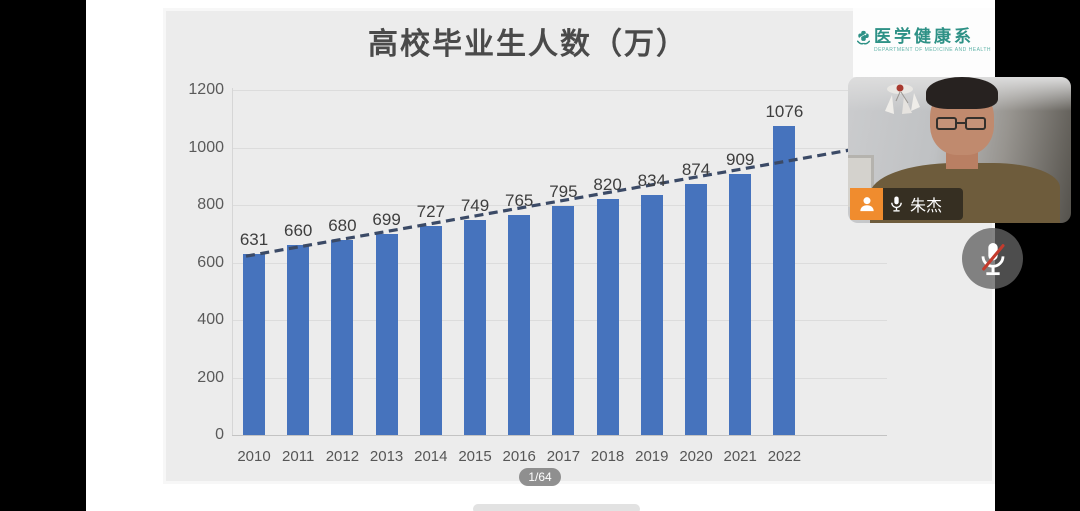 The image size is (1080, 511). I want to click on person-icon, so click(866, 204).